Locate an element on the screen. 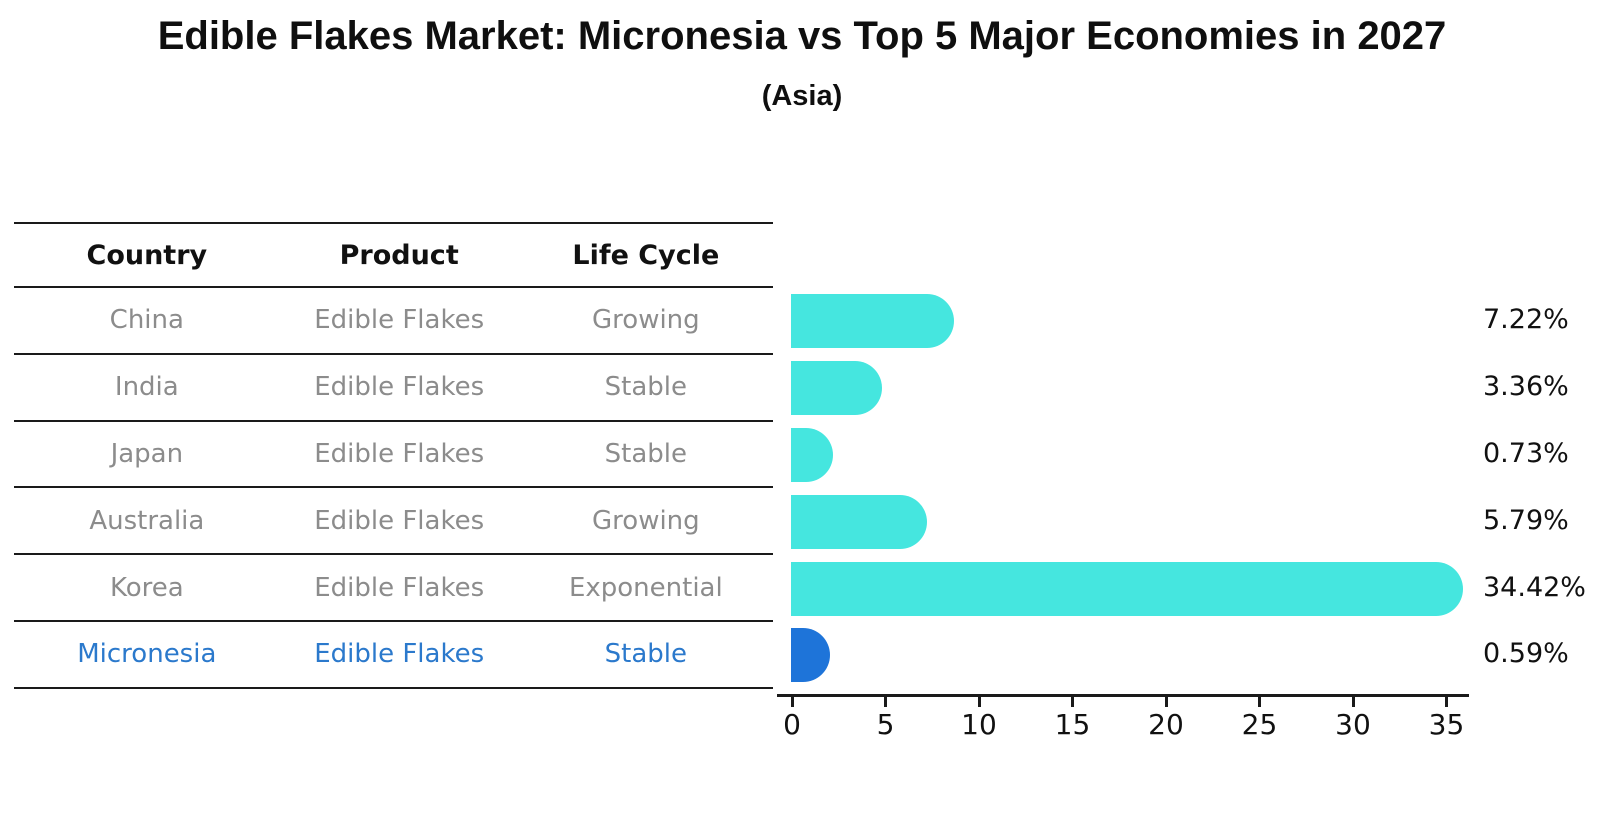 This screenshot has height=823, width=1604. table-cell: China is located at coordinates (146, 320).